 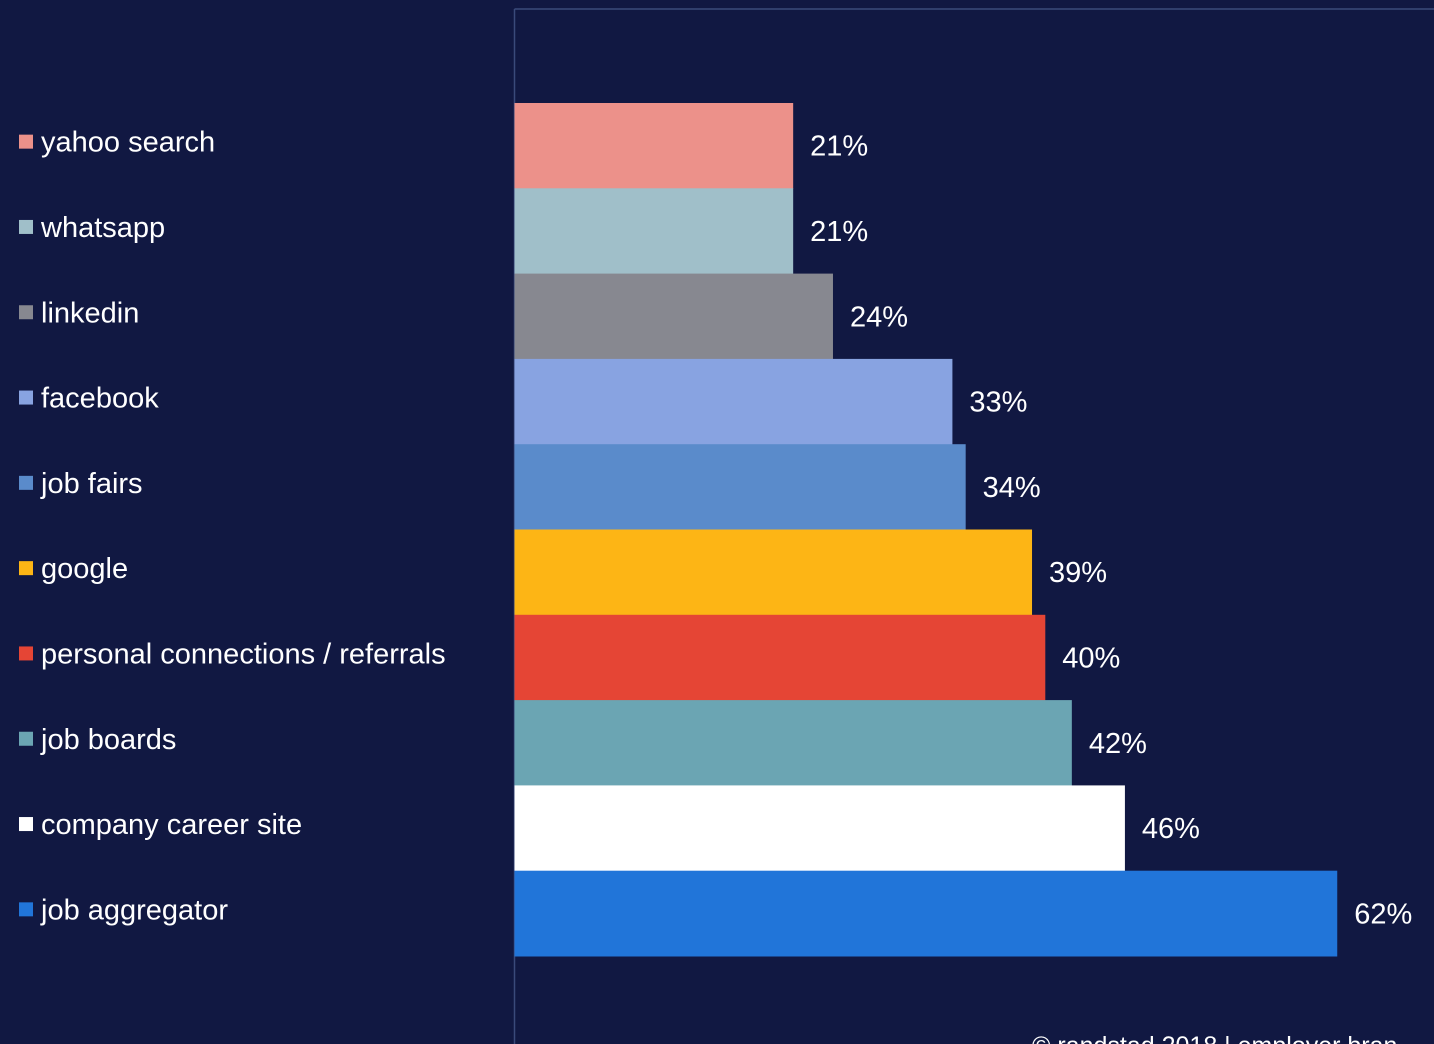 What do you see at coordinates (26, 738) in the screenshot?
I see `legend-swatch-job-boards` at bounding box center [26, 738].